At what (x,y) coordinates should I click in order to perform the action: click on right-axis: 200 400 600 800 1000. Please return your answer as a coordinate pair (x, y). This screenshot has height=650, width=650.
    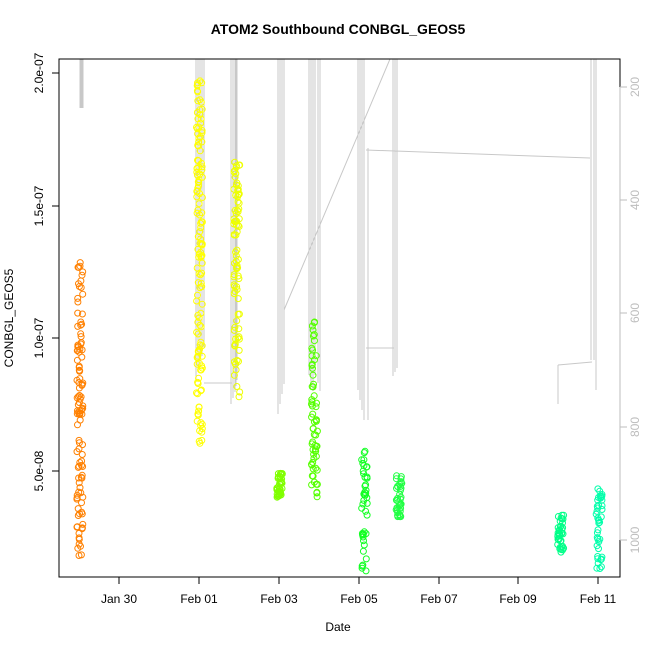
    Looking at the image, I should click on (630, 315).